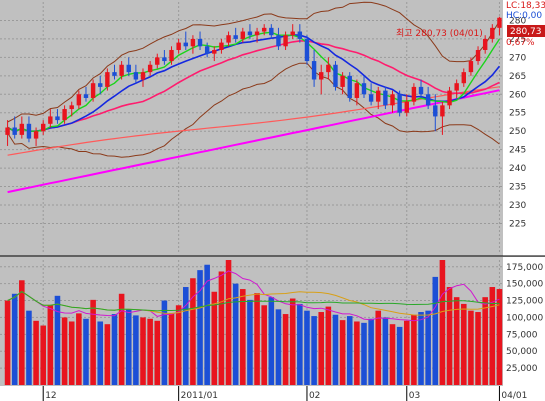  What do you see at coordinates (526, 32) in the screenshot?
I see `last-price-label: 280,73` at bounding box center [526, 32].